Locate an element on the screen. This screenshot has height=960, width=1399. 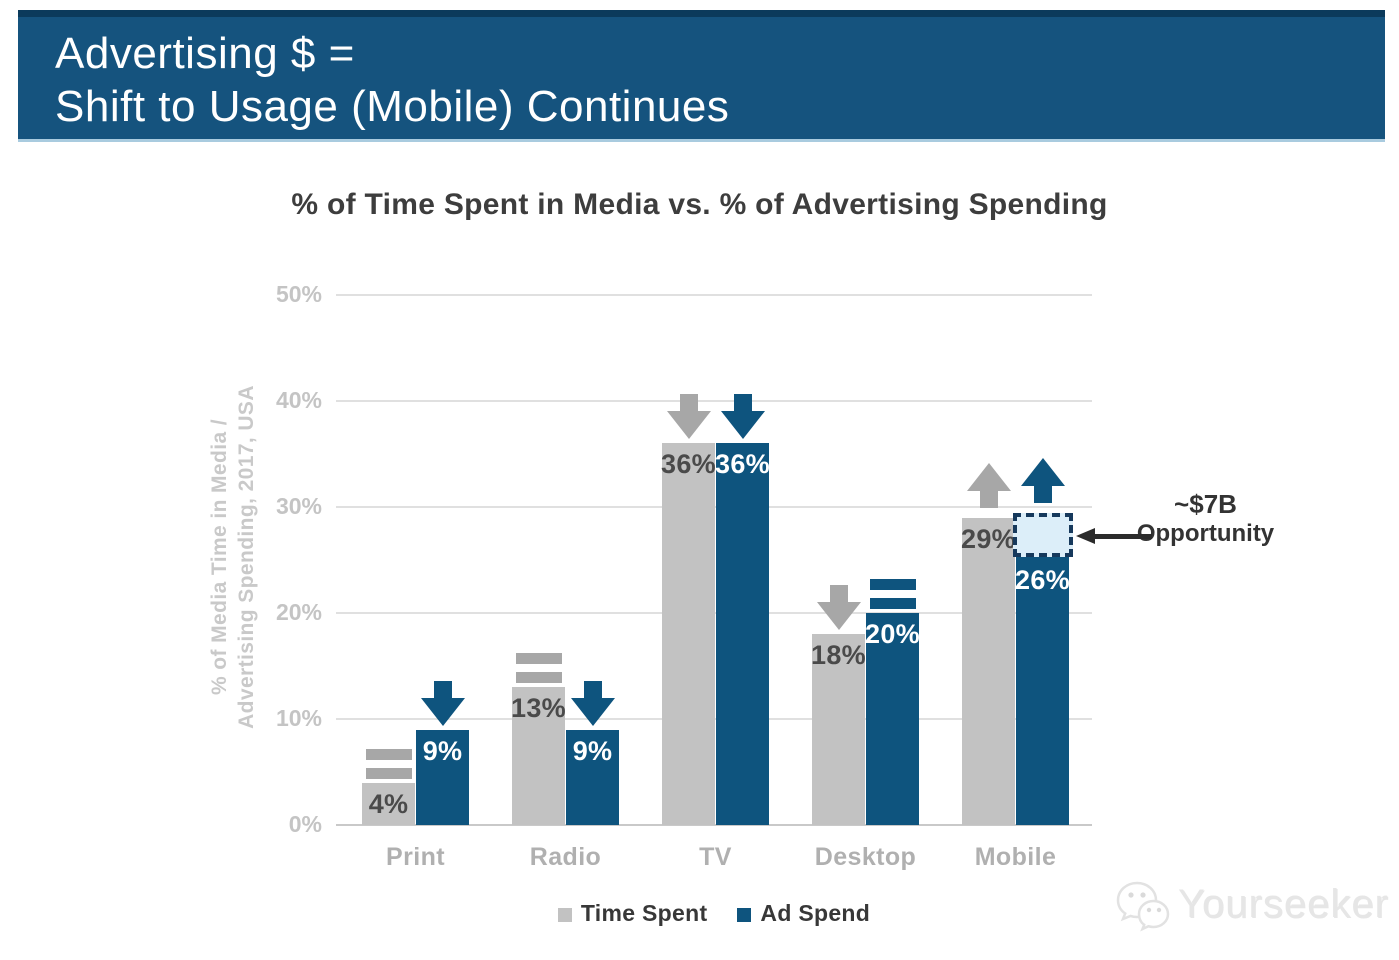
annotation-label: ~$7B Opportunity is located at coordinates (1205, 518).